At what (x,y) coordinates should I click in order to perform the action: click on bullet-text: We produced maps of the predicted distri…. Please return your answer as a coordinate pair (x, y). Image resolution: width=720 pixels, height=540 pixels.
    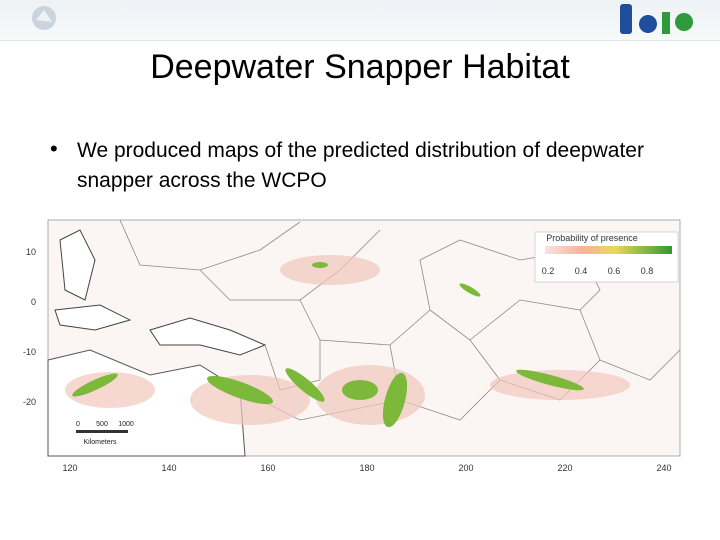
    Looking at the image, I should click on (360, 165).